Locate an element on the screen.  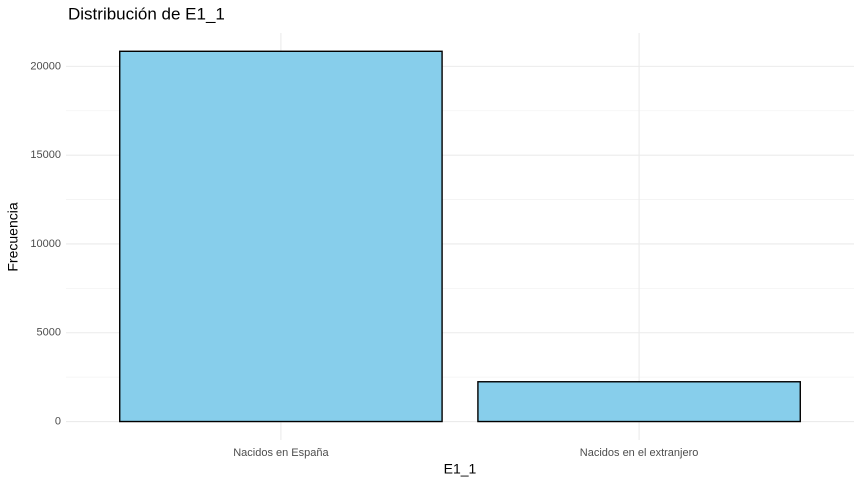
x-tick-label: Nacidos en el extranjero is located at coordinates (639, 453).